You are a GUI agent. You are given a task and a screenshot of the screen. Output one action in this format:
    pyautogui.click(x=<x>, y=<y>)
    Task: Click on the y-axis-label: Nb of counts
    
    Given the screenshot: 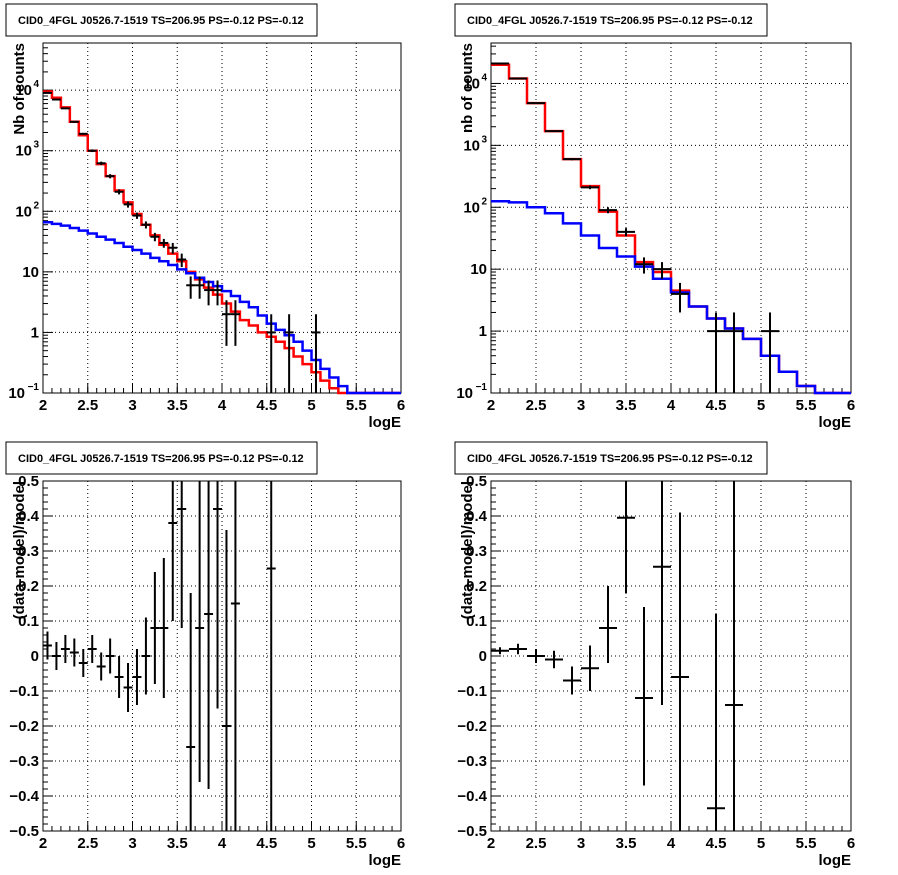 What is the action you would take?
    pyautogui.click(x=19, y=89)
    